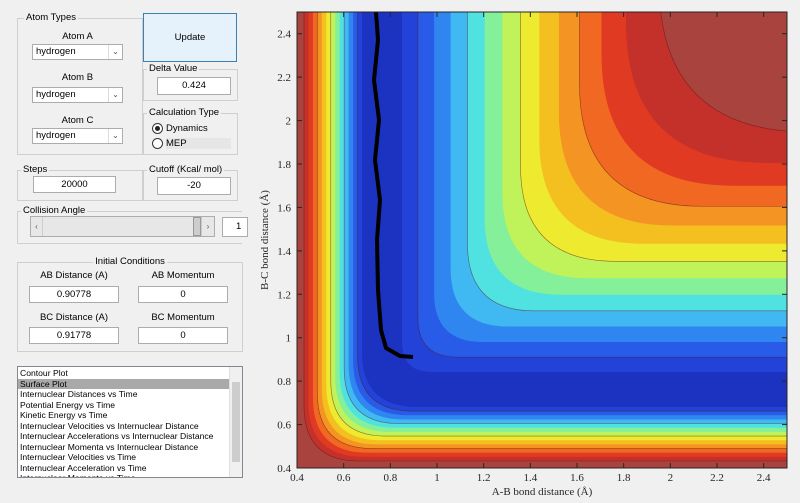 The image size is (800, 503). I want to click on list-item: Contour Plot, so click(44, 373).